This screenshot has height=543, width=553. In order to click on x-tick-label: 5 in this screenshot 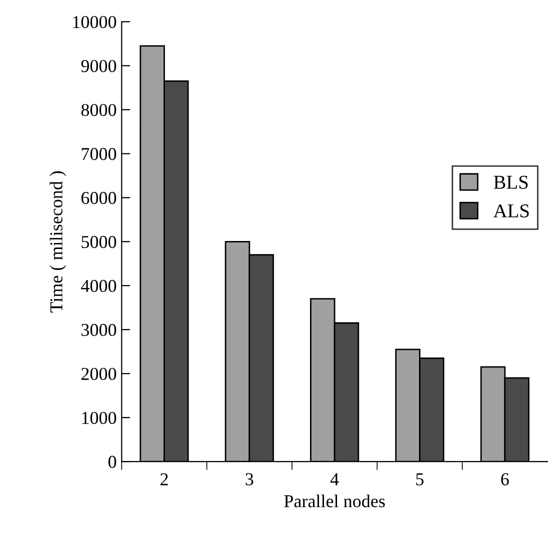, I will do `click(420, 479)`.